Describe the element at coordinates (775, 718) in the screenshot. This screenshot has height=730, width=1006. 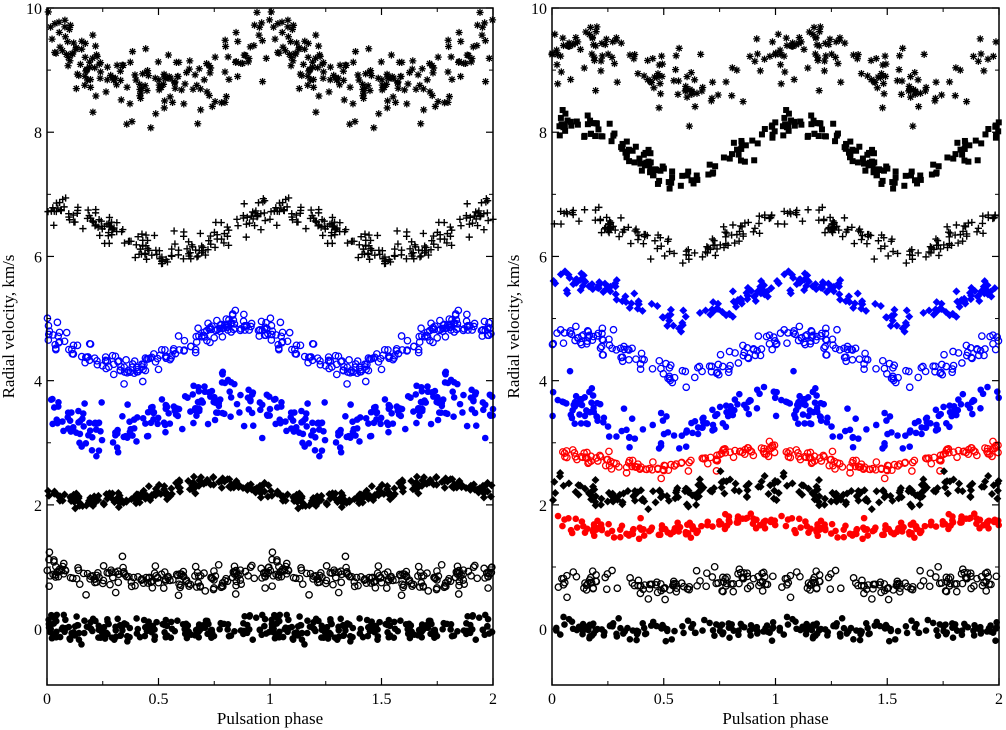
I see `right-x-axis-label: Pulsation phase` at that location.